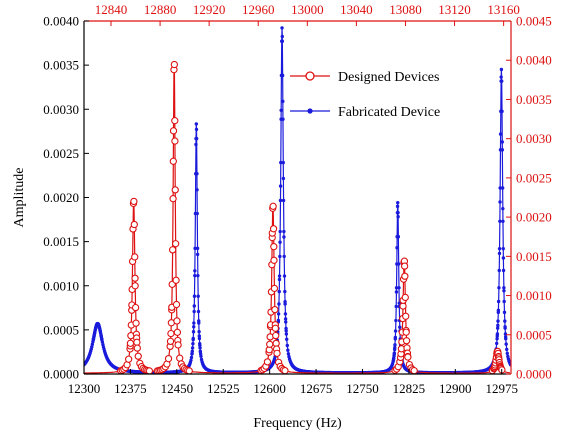 This screenshot has width=566, height=437. What do you see at coordinates (61, 109) in the screenshot?
I see `y-left-tick-label: 0.0030` at bounding box center [61, 109].